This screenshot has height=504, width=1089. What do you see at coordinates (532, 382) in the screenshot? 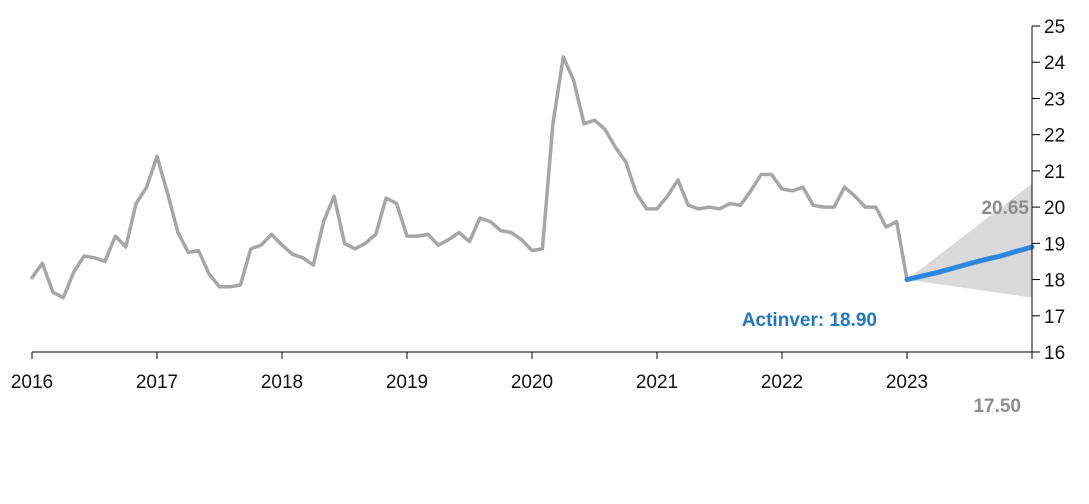
I see `x-tick-label: 2020` at bounding box center [532, 382].